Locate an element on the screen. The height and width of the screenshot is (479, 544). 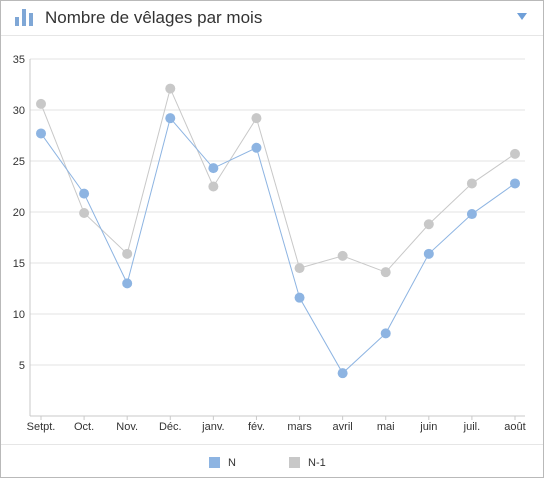
x-tick-label: Oct. is located at coordinates (84, 427).